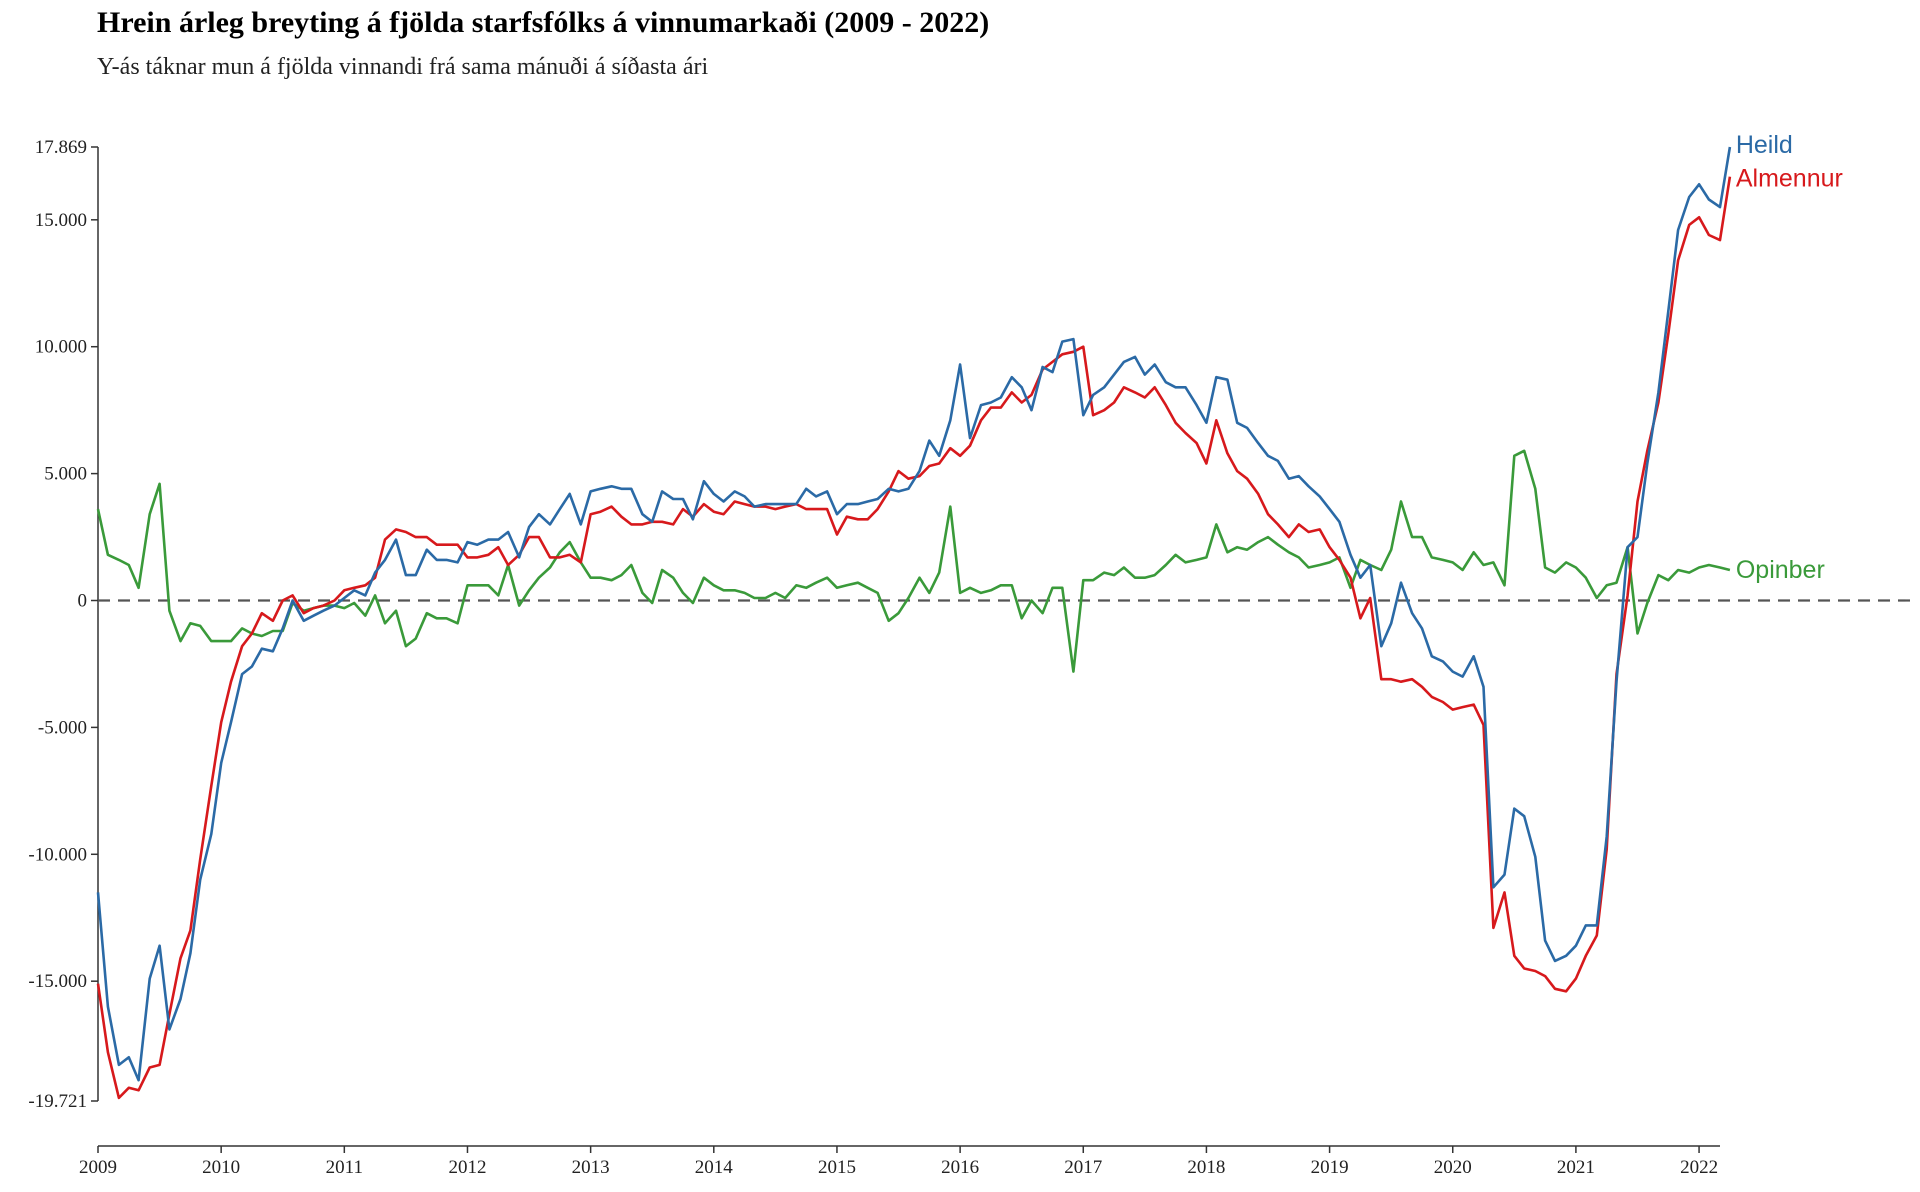 The height and width of the screenshot is (1192, 1920). I want to click on y-tick-label: 15.000, so click(61, 220).